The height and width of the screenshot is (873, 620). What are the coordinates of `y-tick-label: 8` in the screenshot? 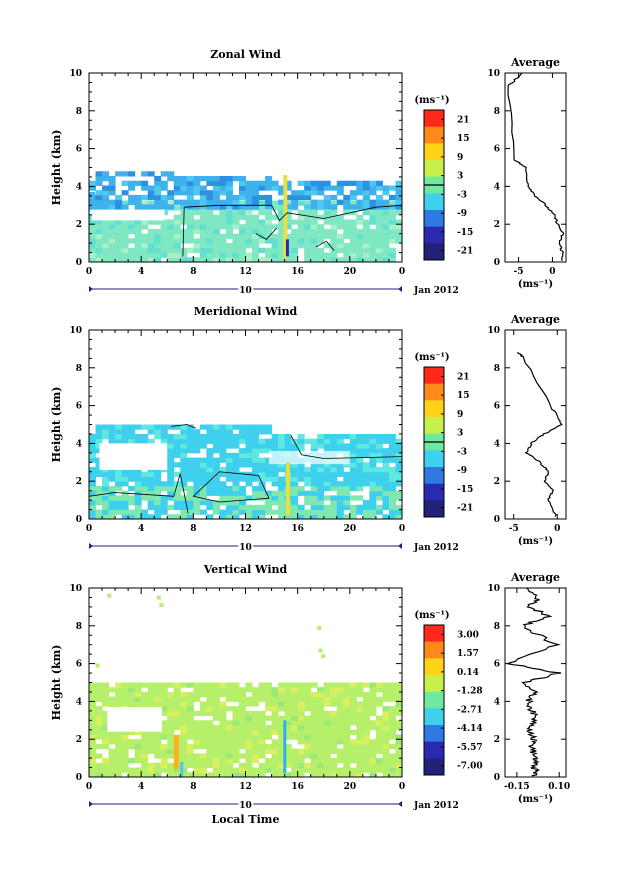 It's located at (79, 627).